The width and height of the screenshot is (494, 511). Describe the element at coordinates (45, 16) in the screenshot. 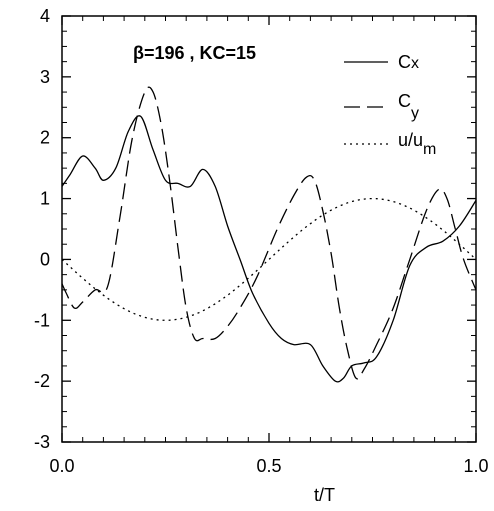

I see `y-tick-label: 4` at that location.